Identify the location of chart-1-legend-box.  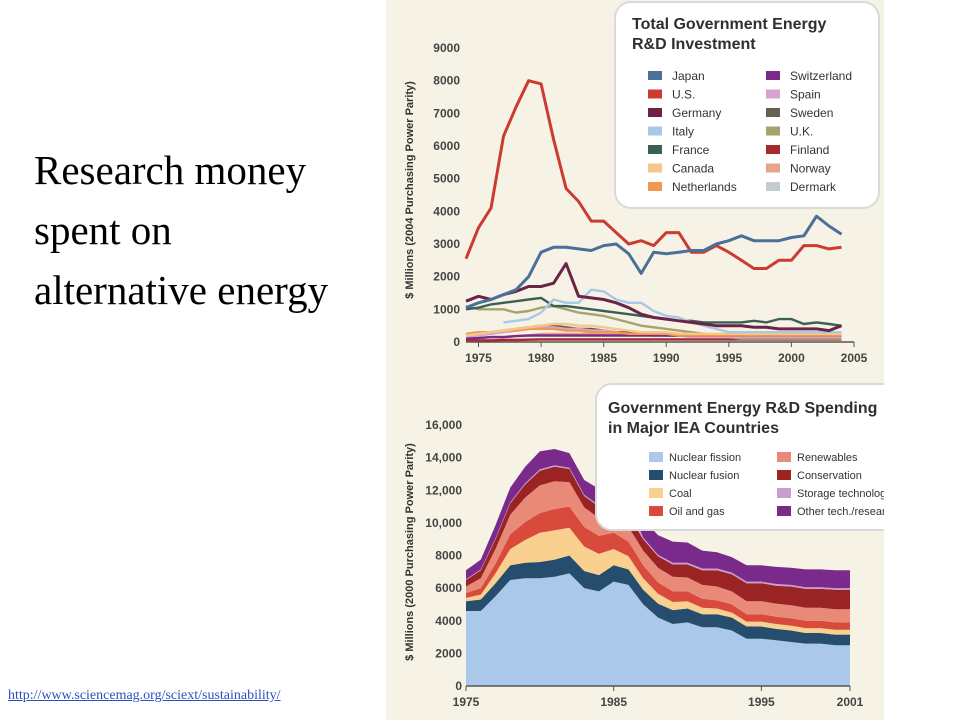
(747, 105).